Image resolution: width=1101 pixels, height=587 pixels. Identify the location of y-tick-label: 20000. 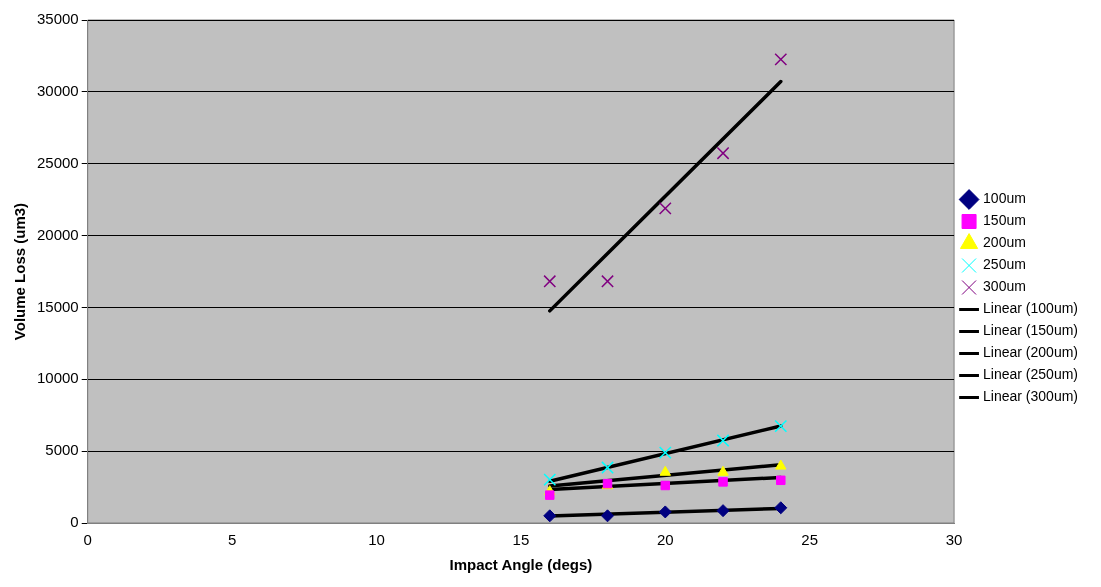
(57, 234).